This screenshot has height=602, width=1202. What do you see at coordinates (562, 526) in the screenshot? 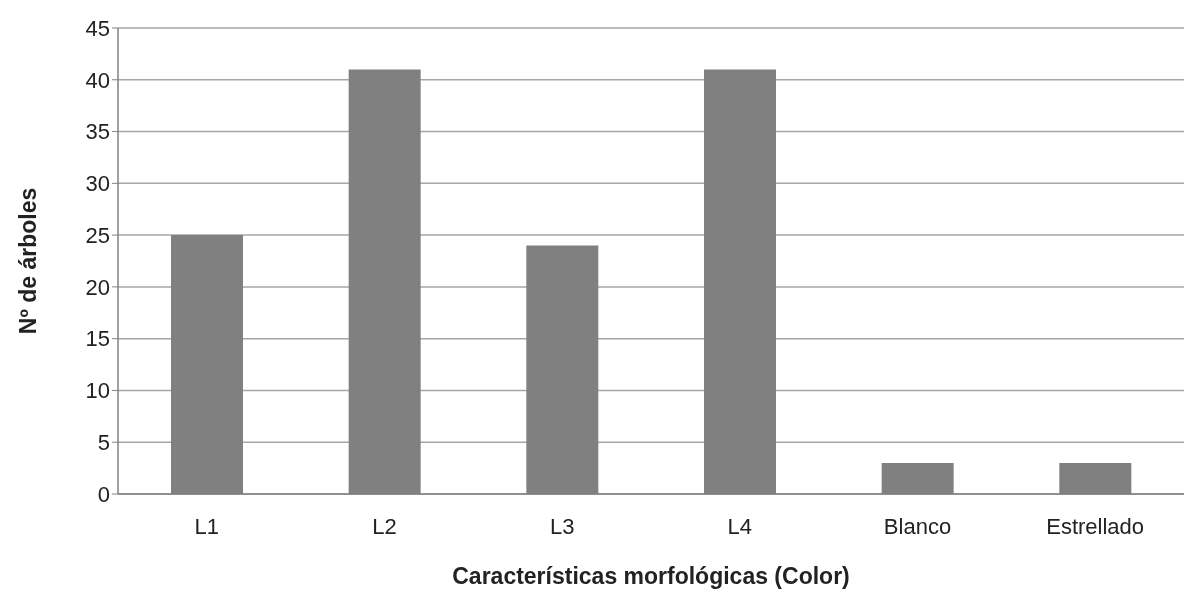
I see `x-tick-label: L3` at bounding box center [562, 526].